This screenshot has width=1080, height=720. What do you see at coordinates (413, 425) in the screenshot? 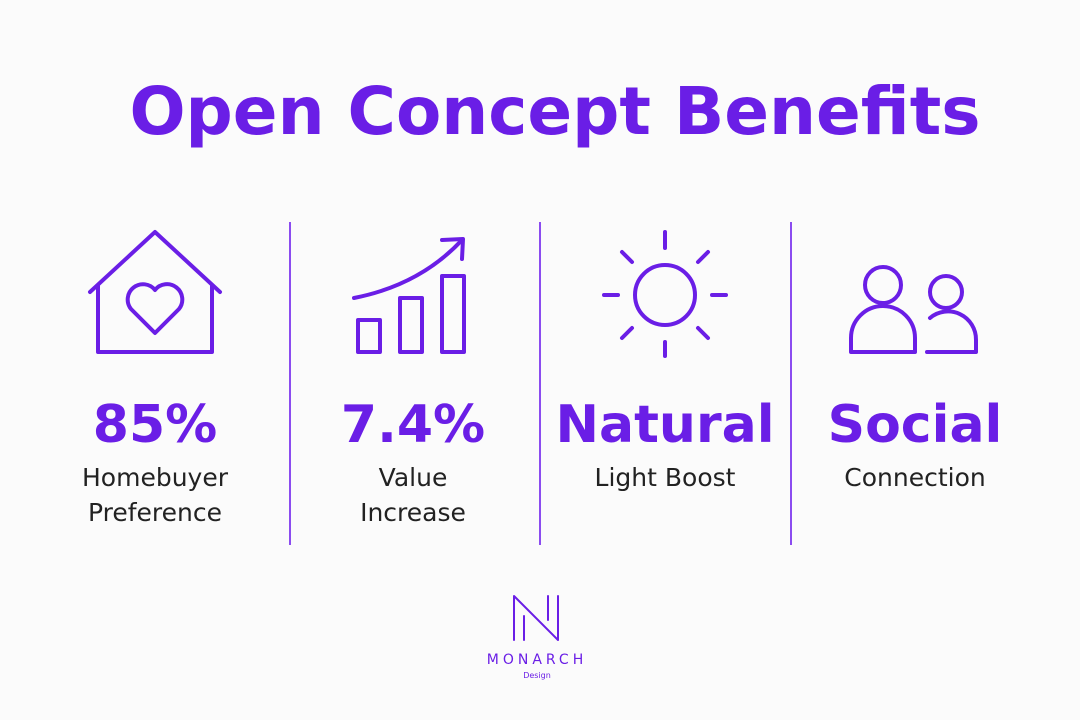
I see `stat: 7.4%` at bounding box center [413, 425].